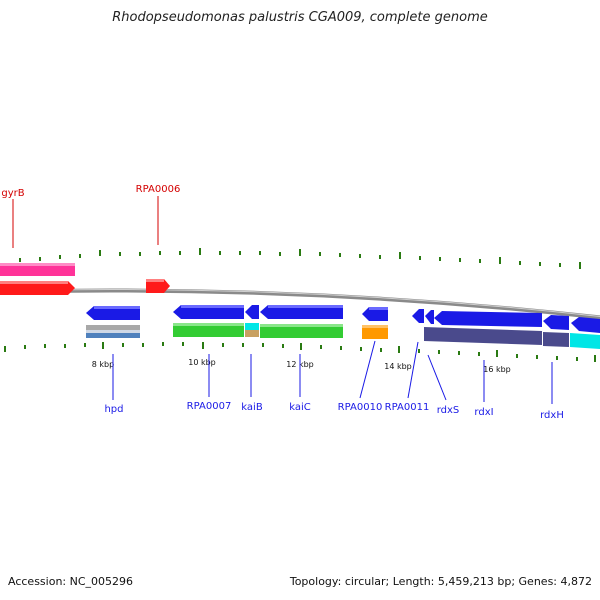 This screenshot has width=600, height=600. Describe the element at coordinates (155, 280) in the screenshot. I see `gene-RPA0006-forward-sheen` at that location.